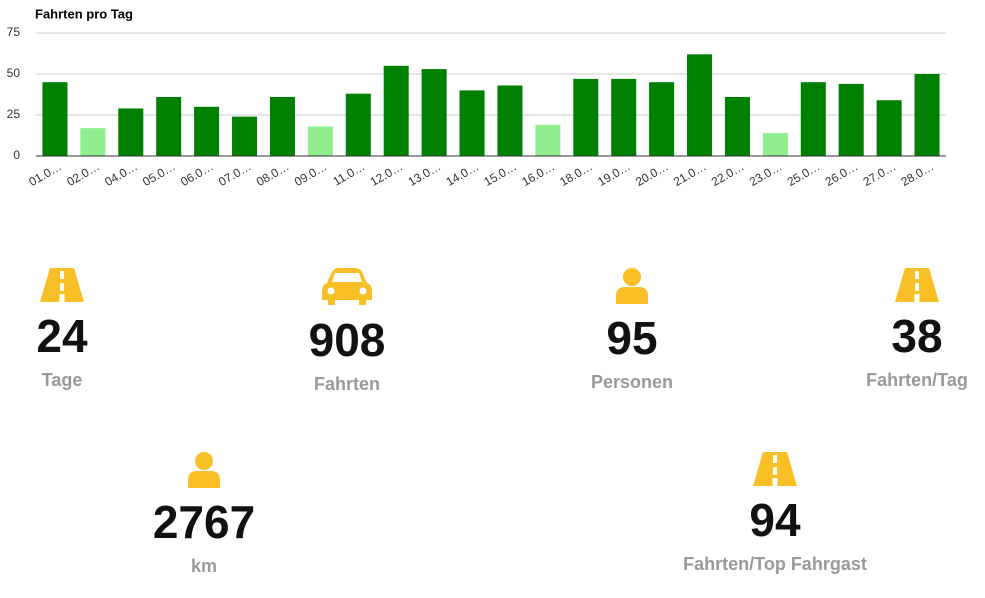 Image resolution: width=985 pixels, height=598 pixels. I want to click on y-tick-label: 50, so click(14, 73).